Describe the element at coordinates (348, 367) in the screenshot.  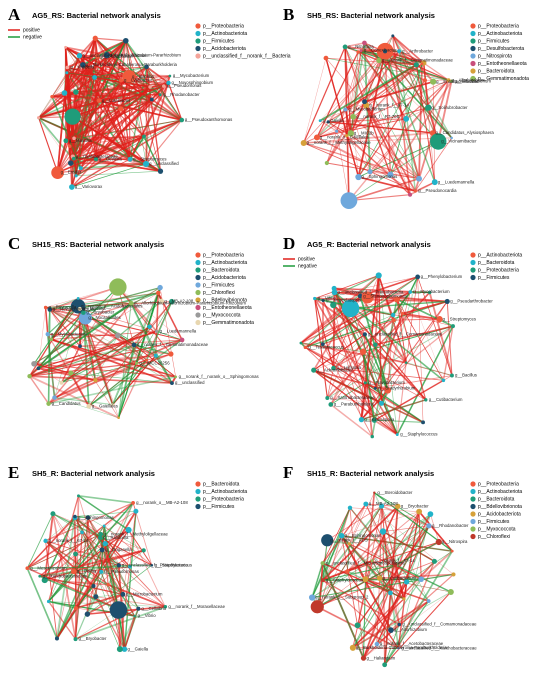
I see `node-label: g__Leifsonia` at that location.